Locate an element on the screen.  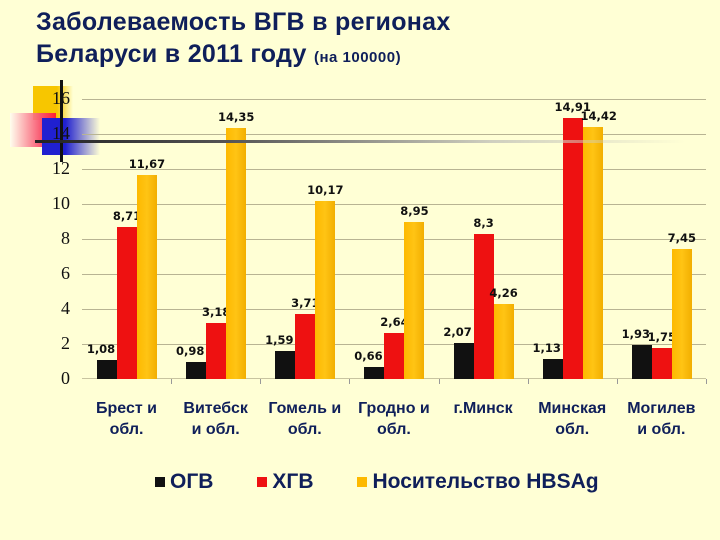
category-label-line: Витебск is located at coordinates (215, 408).